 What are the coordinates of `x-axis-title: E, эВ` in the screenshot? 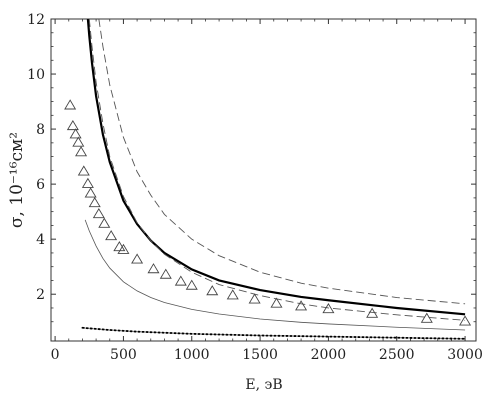 It's located at (263, 385).